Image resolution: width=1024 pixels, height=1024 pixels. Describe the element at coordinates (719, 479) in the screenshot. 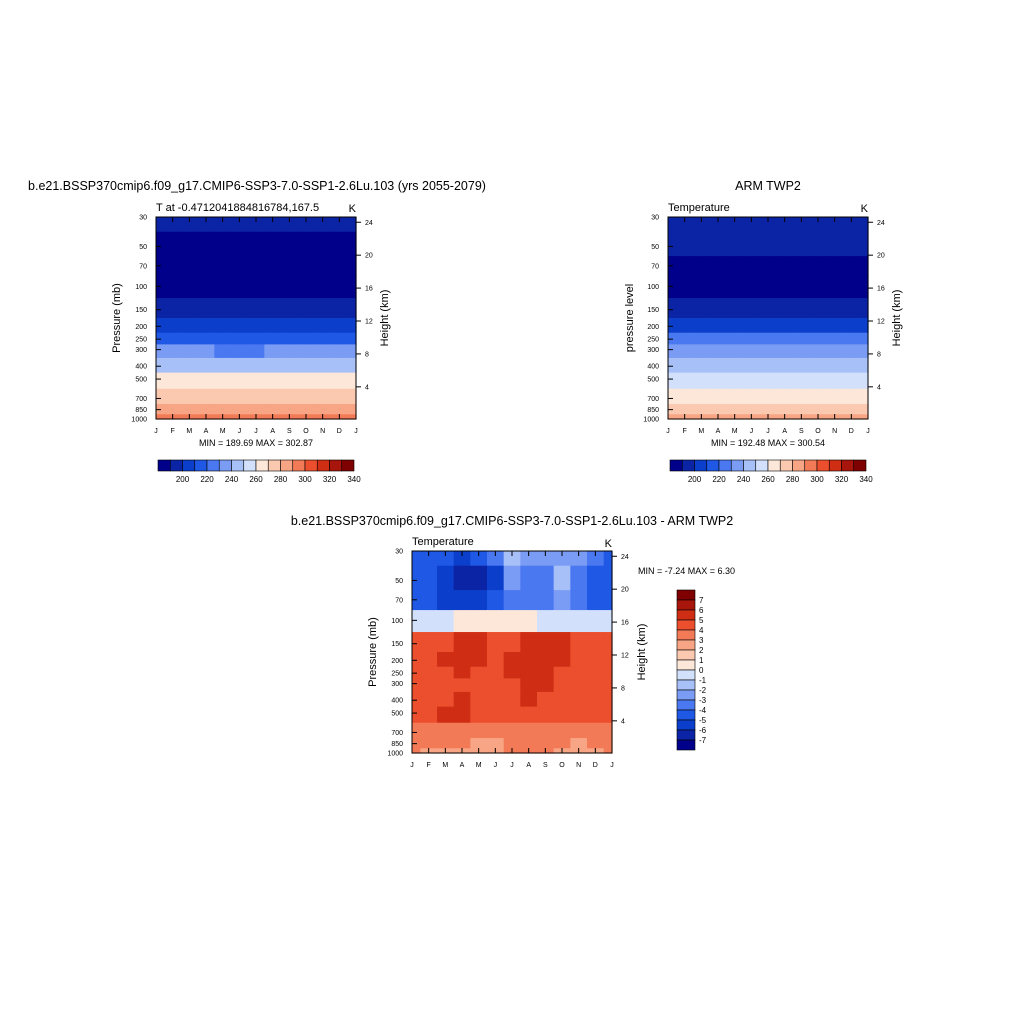

I see `colorbar-label: 220` at that location.